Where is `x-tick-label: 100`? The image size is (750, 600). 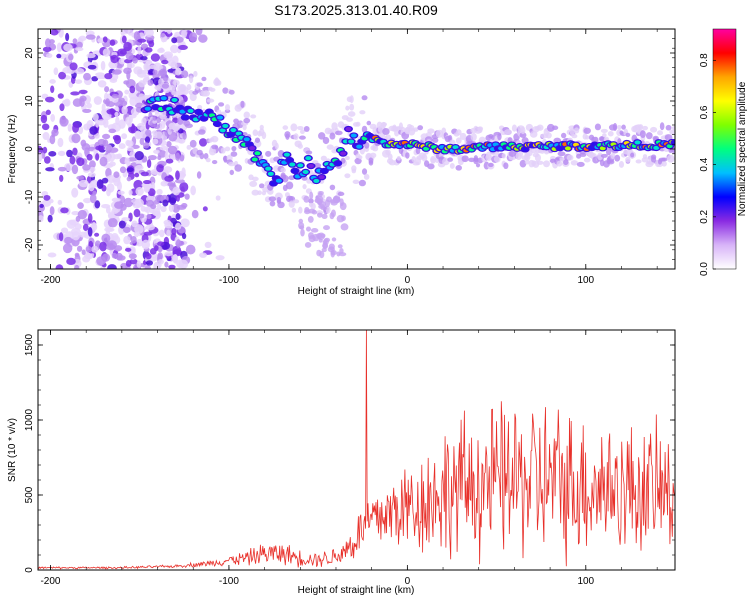 x-tick-label: 100 is located at coordinates (585, 280).